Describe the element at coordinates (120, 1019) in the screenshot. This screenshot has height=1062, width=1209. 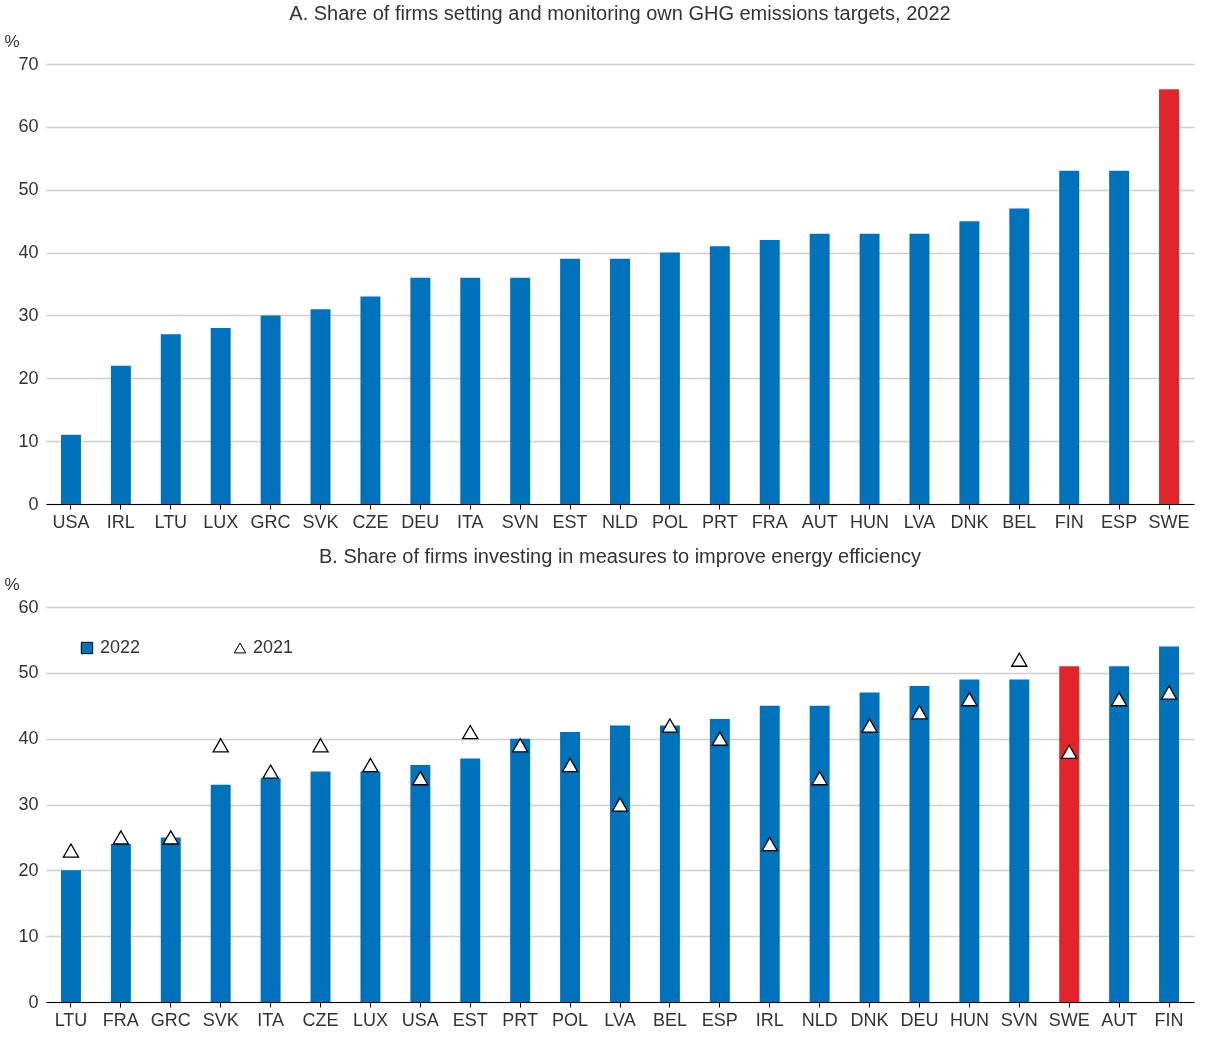
I see `x-tick-label: FRA` at that location.